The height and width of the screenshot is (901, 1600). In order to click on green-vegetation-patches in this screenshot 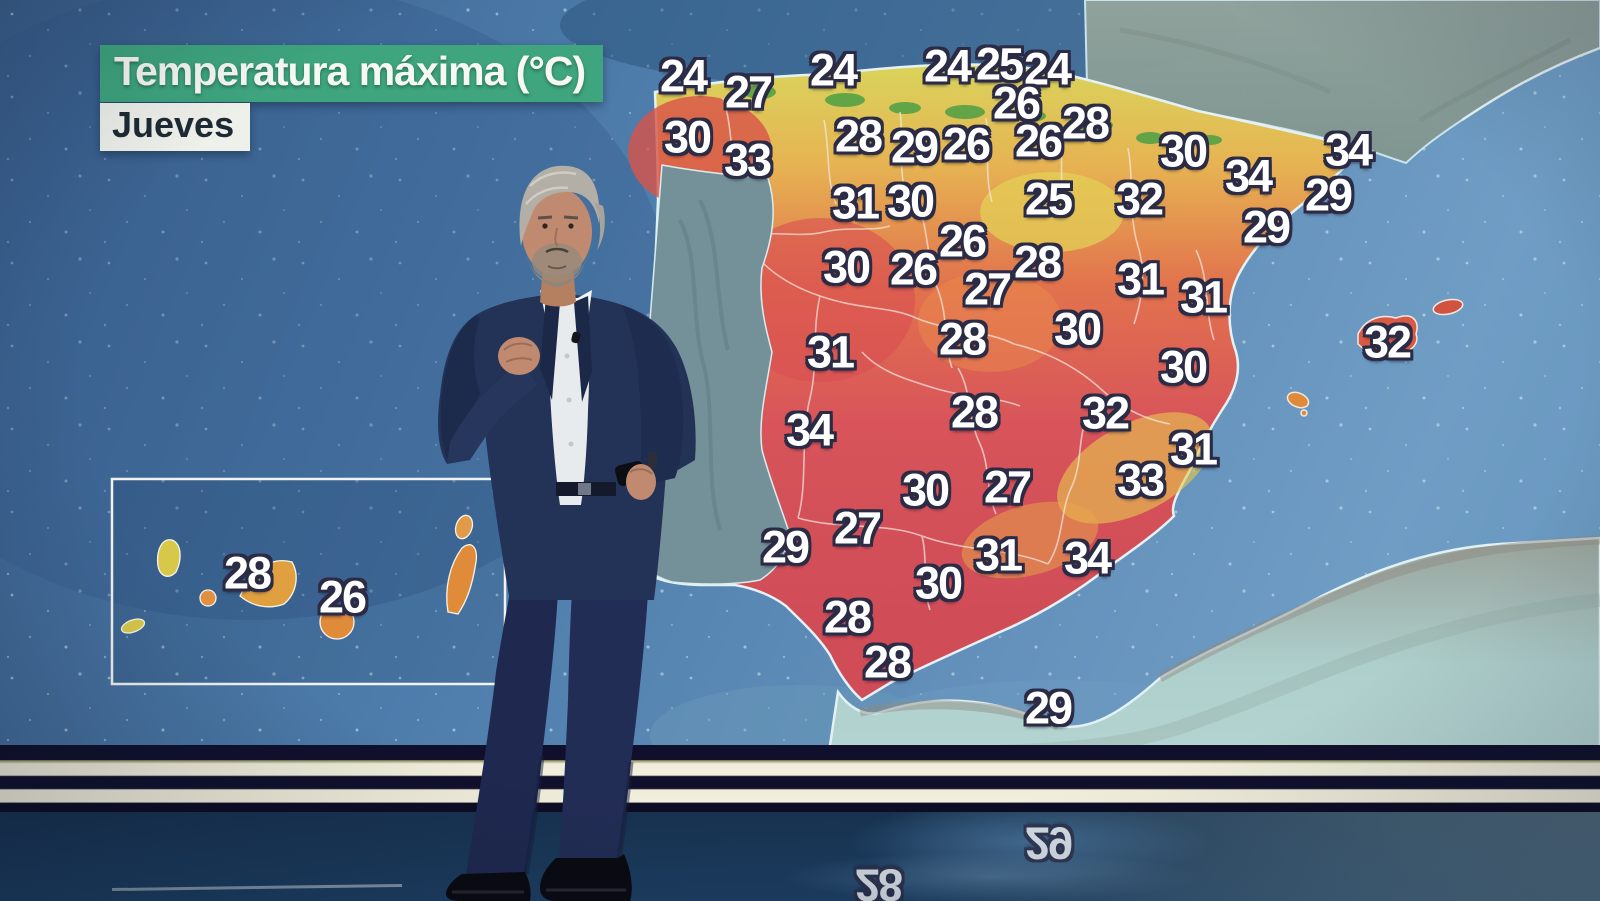, I will do `click(983, 115)`.